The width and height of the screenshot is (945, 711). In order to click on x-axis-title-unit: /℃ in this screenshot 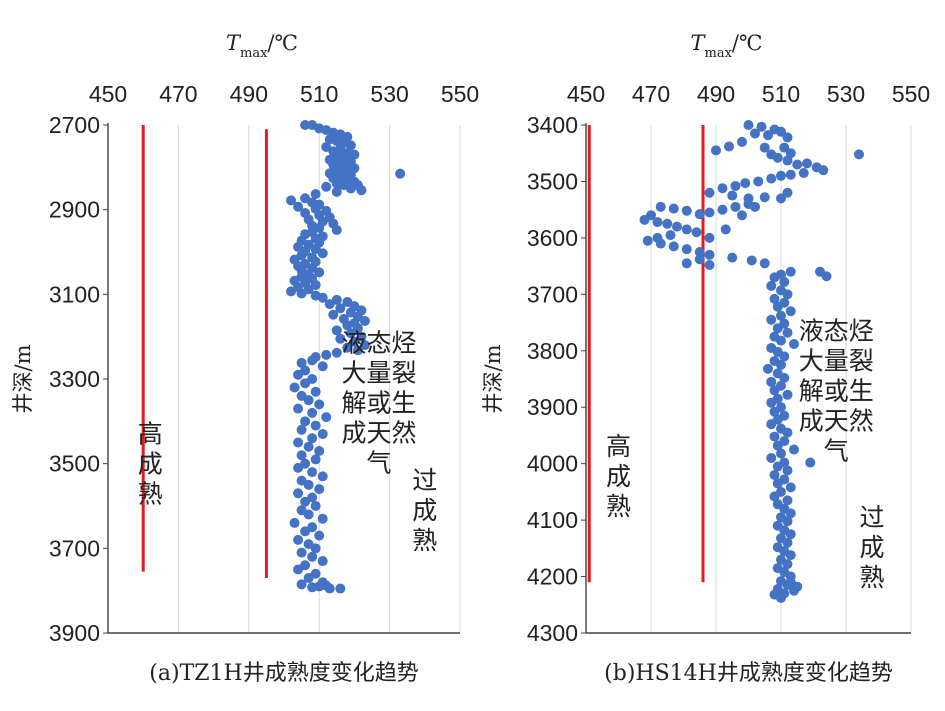, I will do `click(747, 43)`.